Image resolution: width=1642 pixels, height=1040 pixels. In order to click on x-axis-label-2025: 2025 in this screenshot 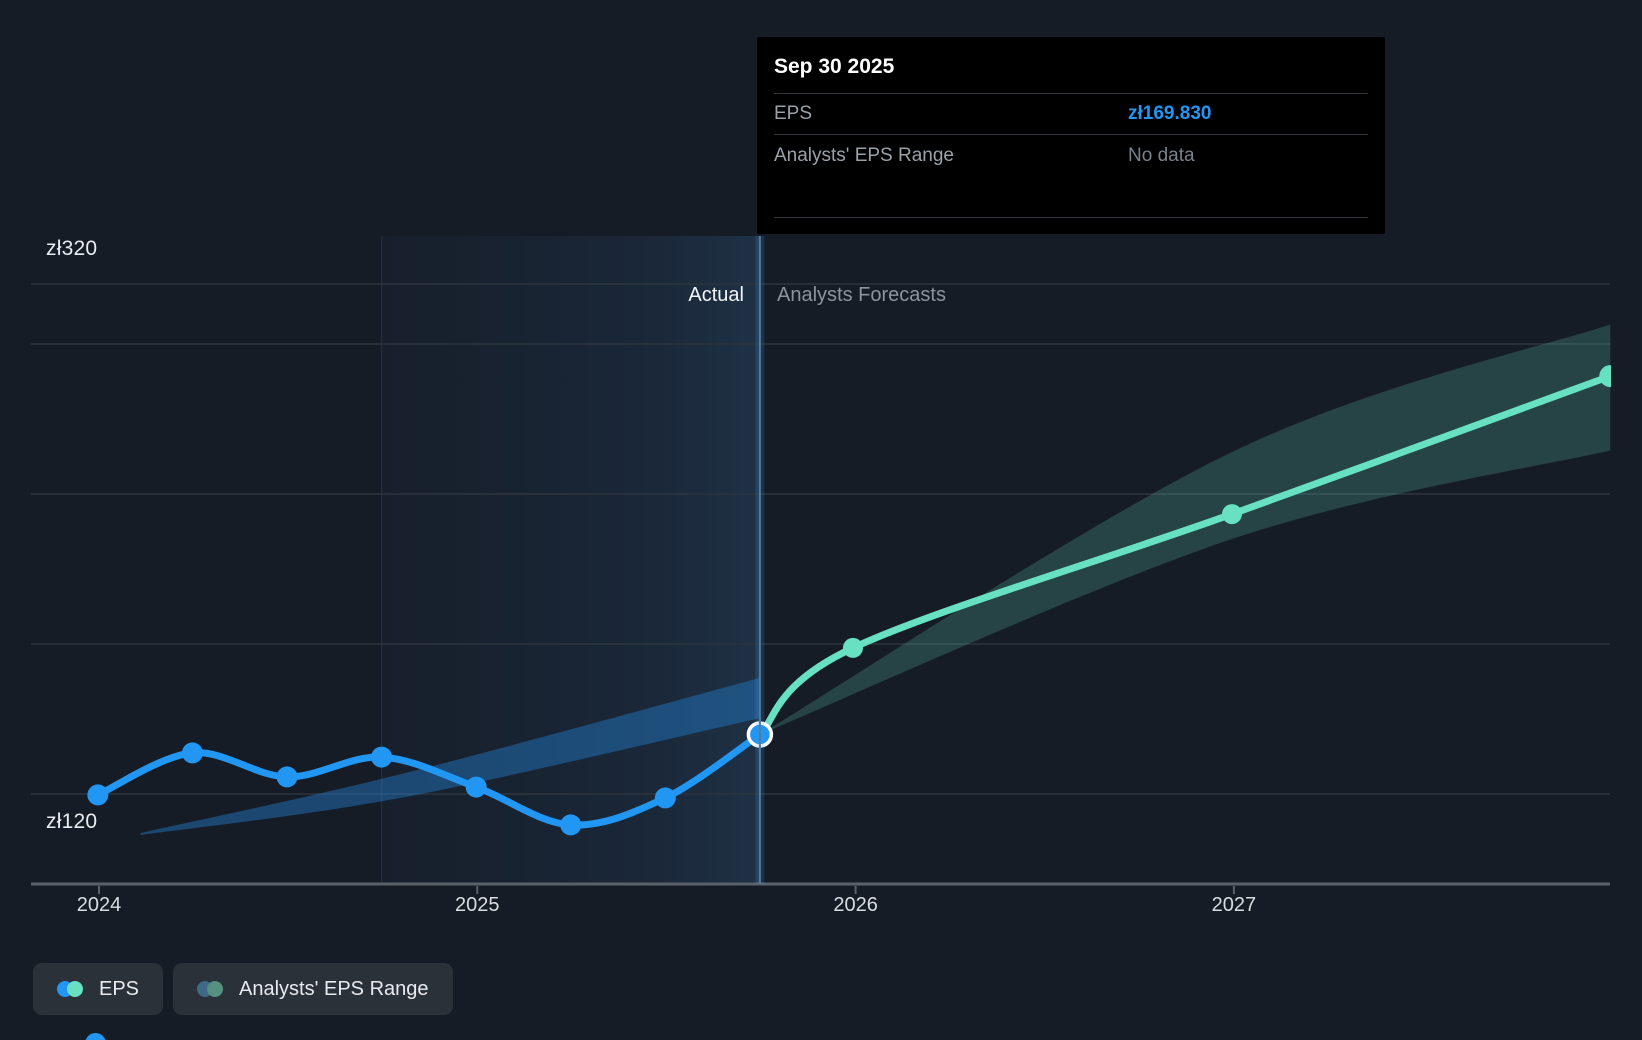, I will do `click(477, 905)`.